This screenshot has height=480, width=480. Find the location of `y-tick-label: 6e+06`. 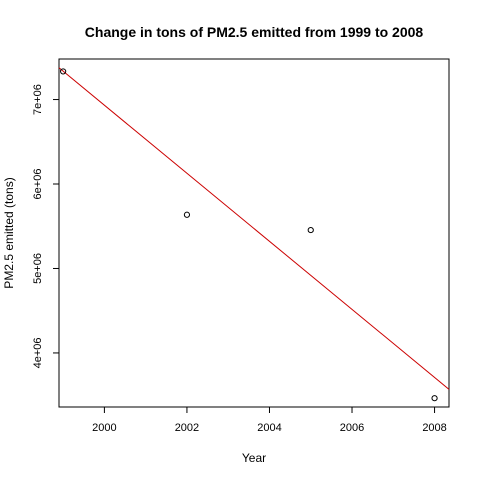

y-tick-label: 6e+06 is located at coordinates (38, 184).